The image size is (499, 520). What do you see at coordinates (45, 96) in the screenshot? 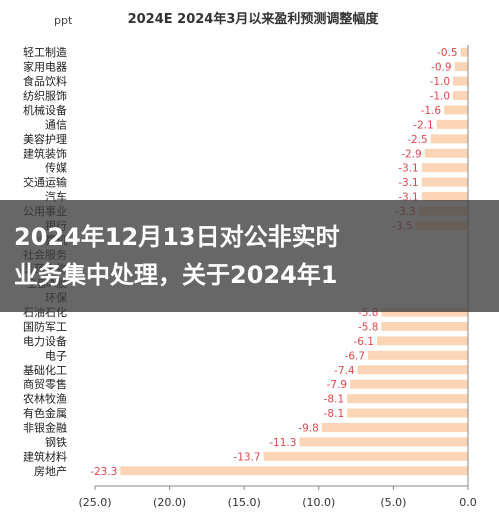
I see `category-label: 纺织服饰` at bounding box center [45, 96].